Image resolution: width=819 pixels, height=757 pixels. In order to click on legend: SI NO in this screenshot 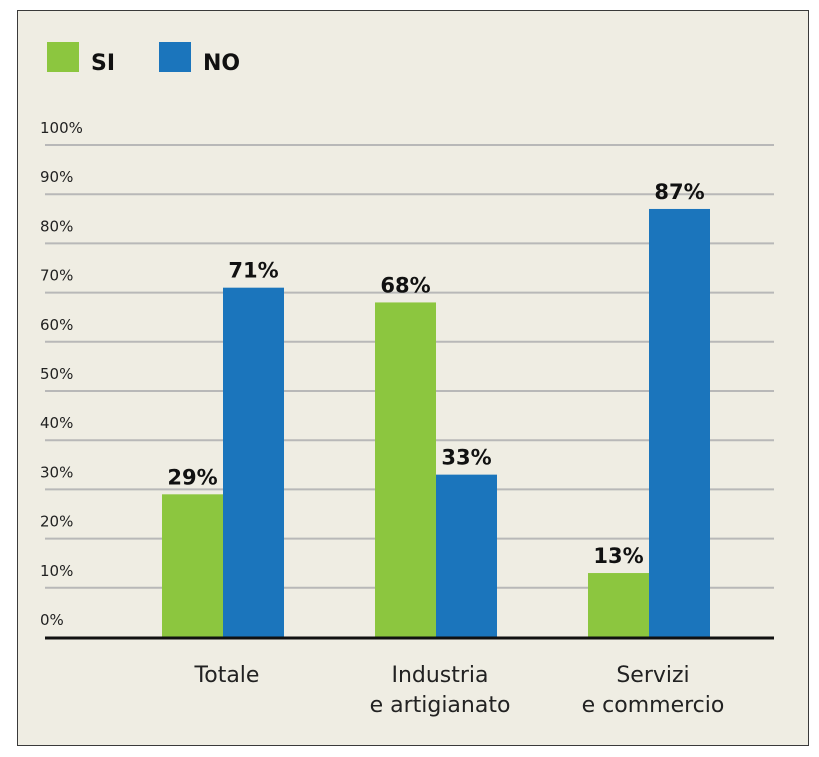, I will do `click(143, 59)`.